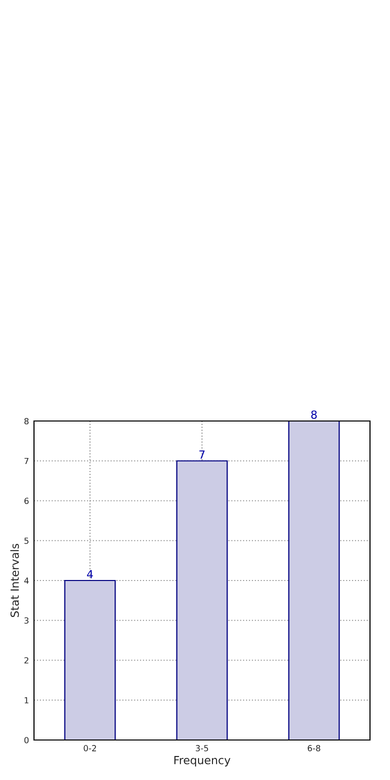 The height and width of the screenshot is (780, 390). Describe the element at coordinates (26, 740) in the screenshot. I see `y-tick-label: 0` at that location.